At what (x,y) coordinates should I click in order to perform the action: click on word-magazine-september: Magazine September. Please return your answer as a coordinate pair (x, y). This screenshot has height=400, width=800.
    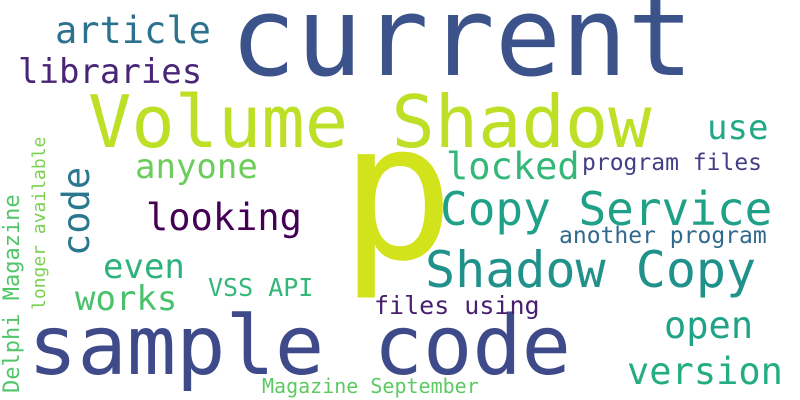
    Looking at the image, I should click on (370, 386).